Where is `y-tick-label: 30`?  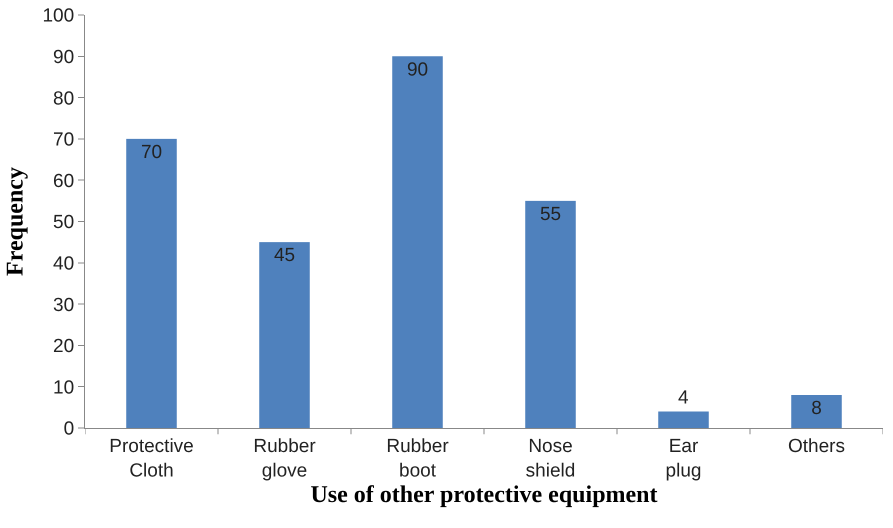
y-tick-label: 30 is located at coordinates (63, 305).